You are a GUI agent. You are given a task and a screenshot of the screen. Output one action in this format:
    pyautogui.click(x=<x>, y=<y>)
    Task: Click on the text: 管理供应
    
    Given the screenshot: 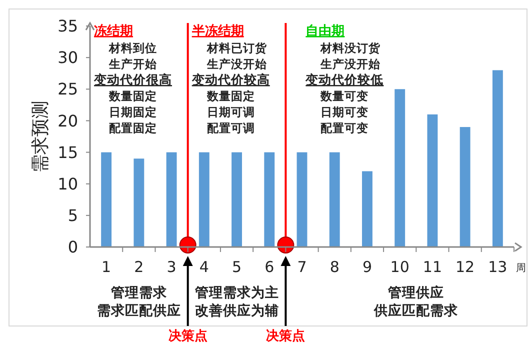 What is the action you would take?
    pyautogui.click(x=415, y=292)
    